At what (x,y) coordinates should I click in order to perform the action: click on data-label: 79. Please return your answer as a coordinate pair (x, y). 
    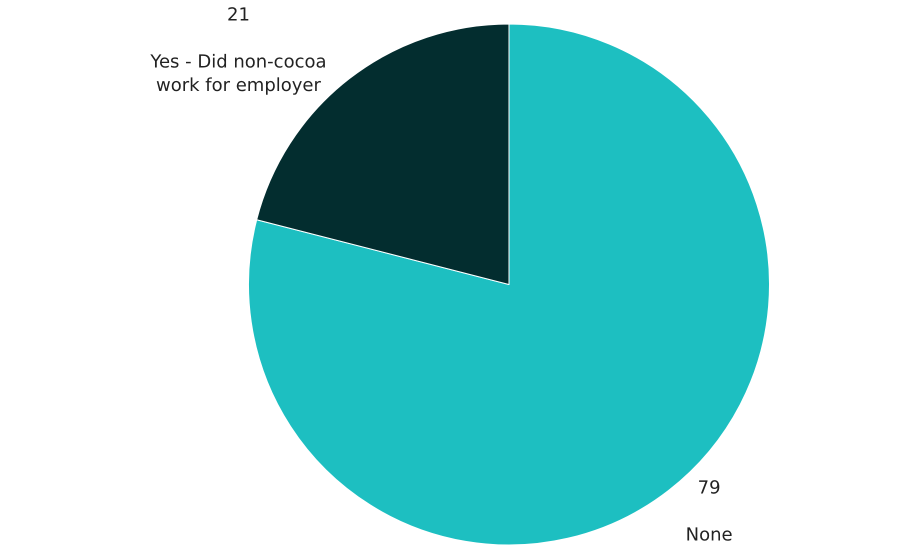
    Looking at the image, I should click on (709, 488).